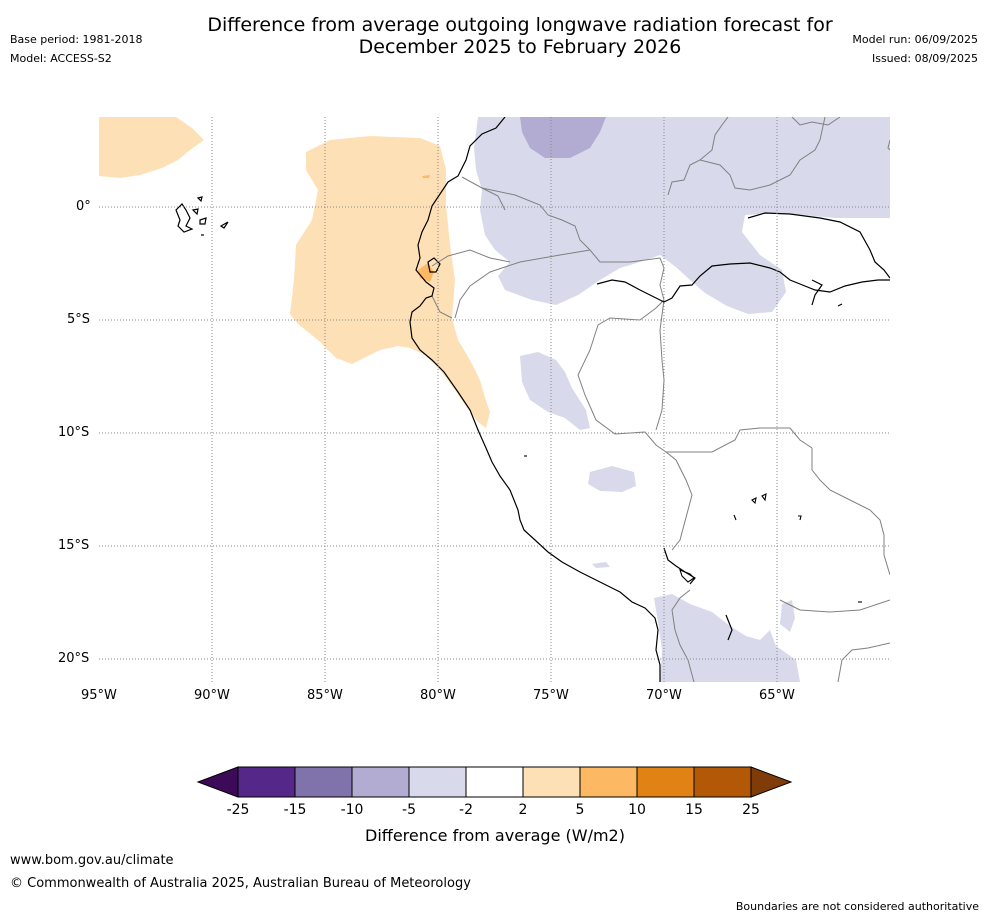  What do you see at coordinates (682, 215) in the screenshot?
I see `negative-anomaly-region-north` at bounding box center [682, 215].